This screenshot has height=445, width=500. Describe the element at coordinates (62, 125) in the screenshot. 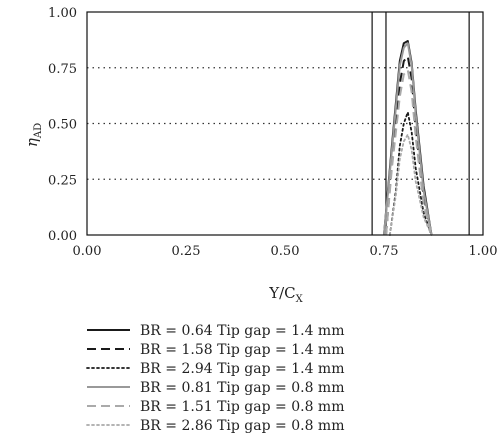

I see `y-tick-label: 0.50` at that location.